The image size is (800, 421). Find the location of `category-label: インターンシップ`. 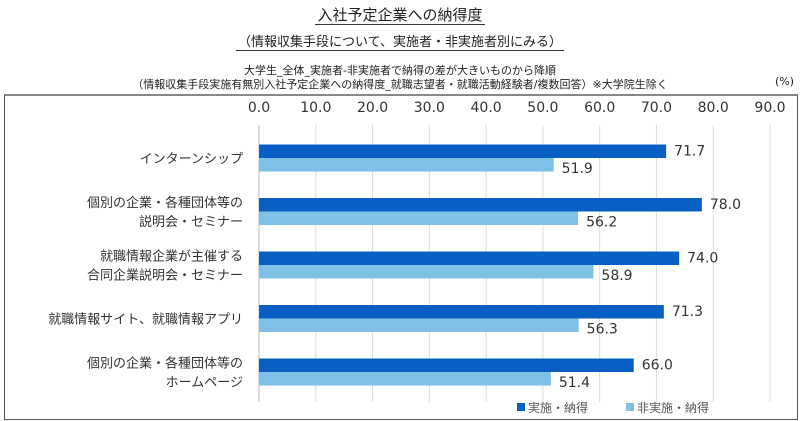

category-label: インターンシップ is located at coordinates (191, 159).